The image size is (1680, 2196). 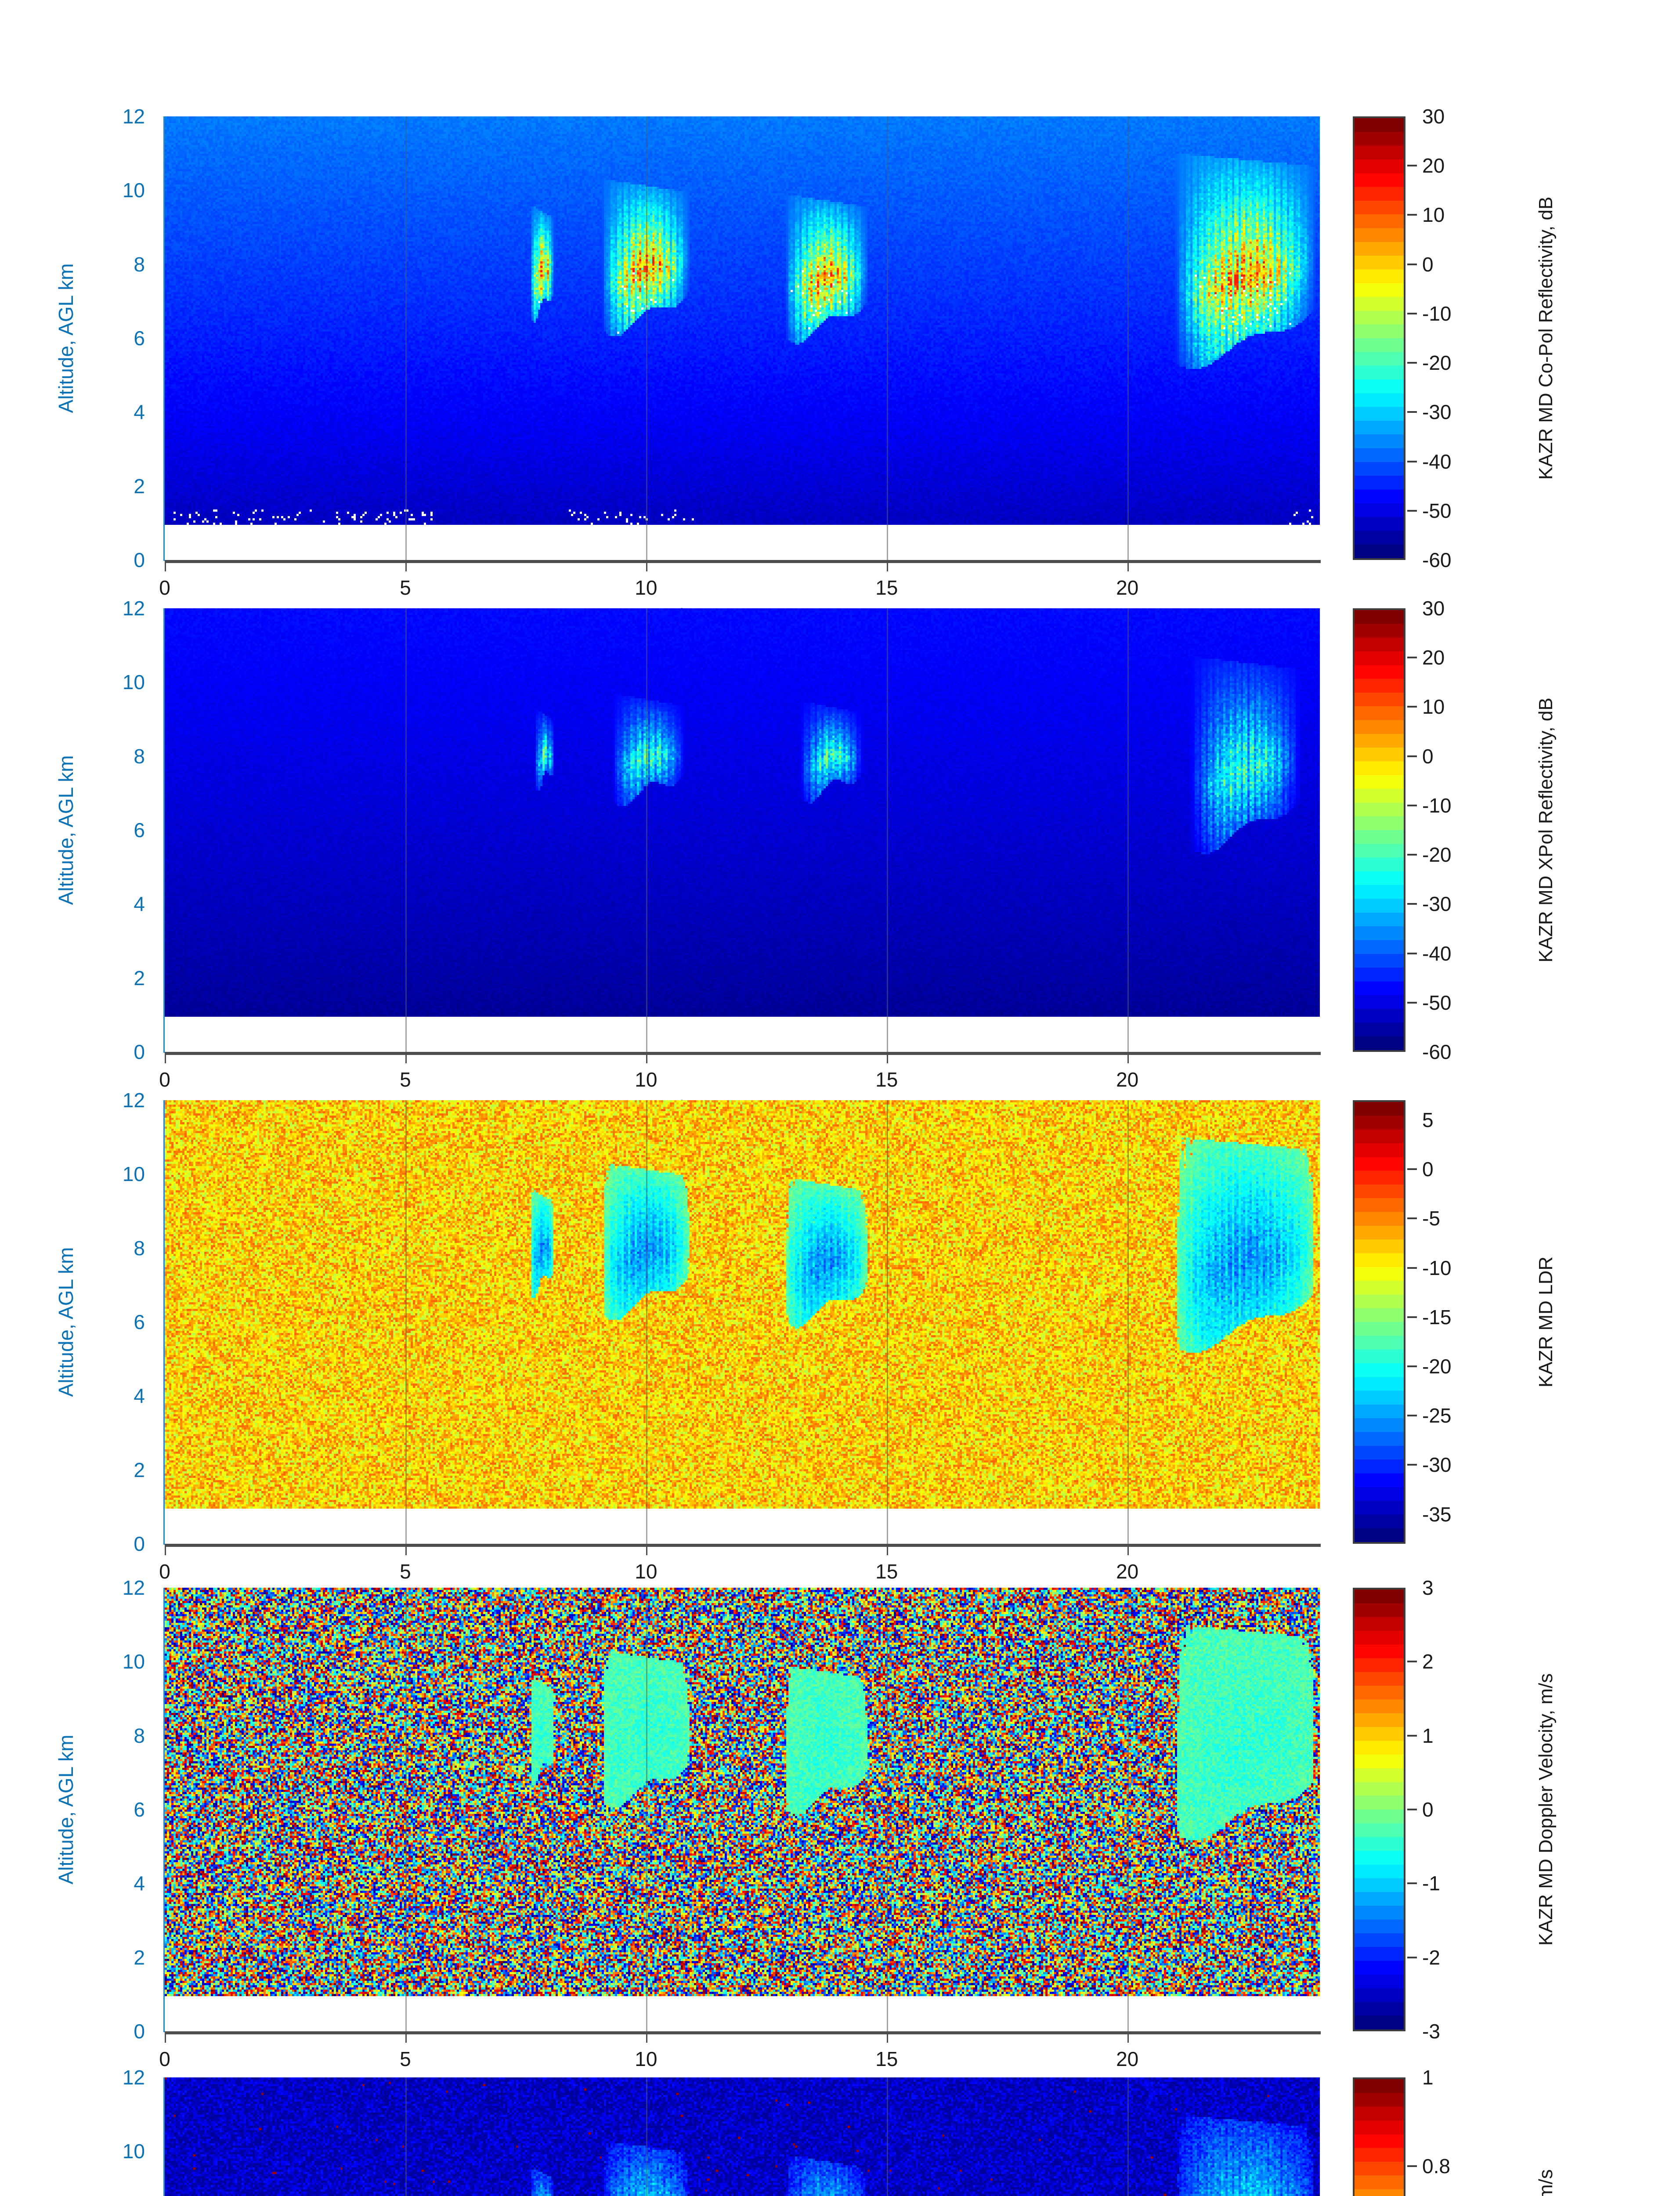 What do you see at coordinates (886, 587) in the screenshot?
I see `x-tick-label: 15` at bounding box center [886, 587].